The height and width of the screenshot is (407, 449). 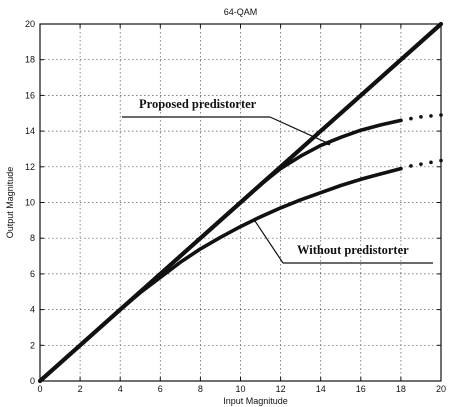 I want to click on x-tick-label: 2, so click(x=80, y=389).